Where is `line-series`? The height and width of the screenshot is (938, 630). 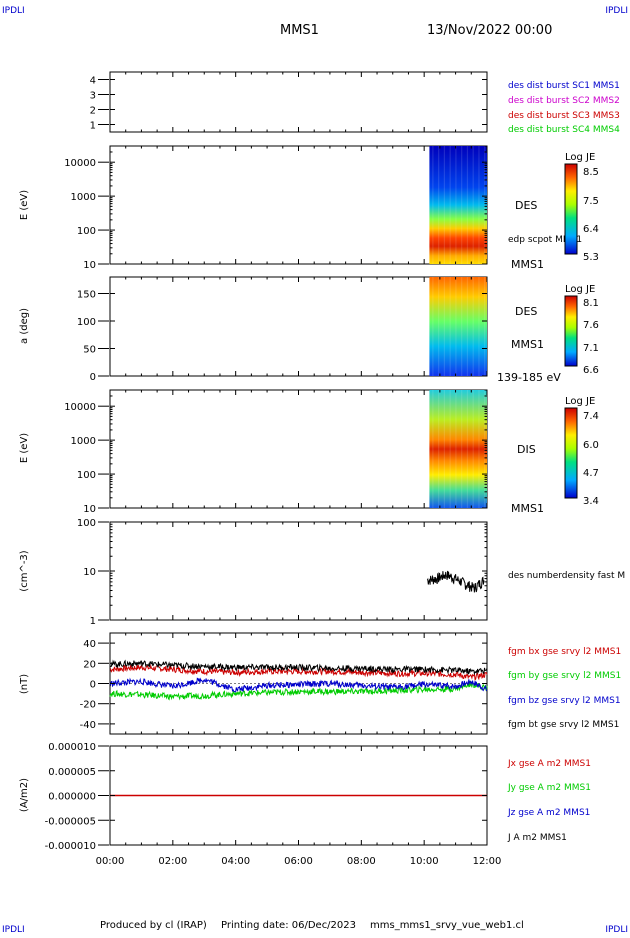 line-series is located at coordinates (298, 683).